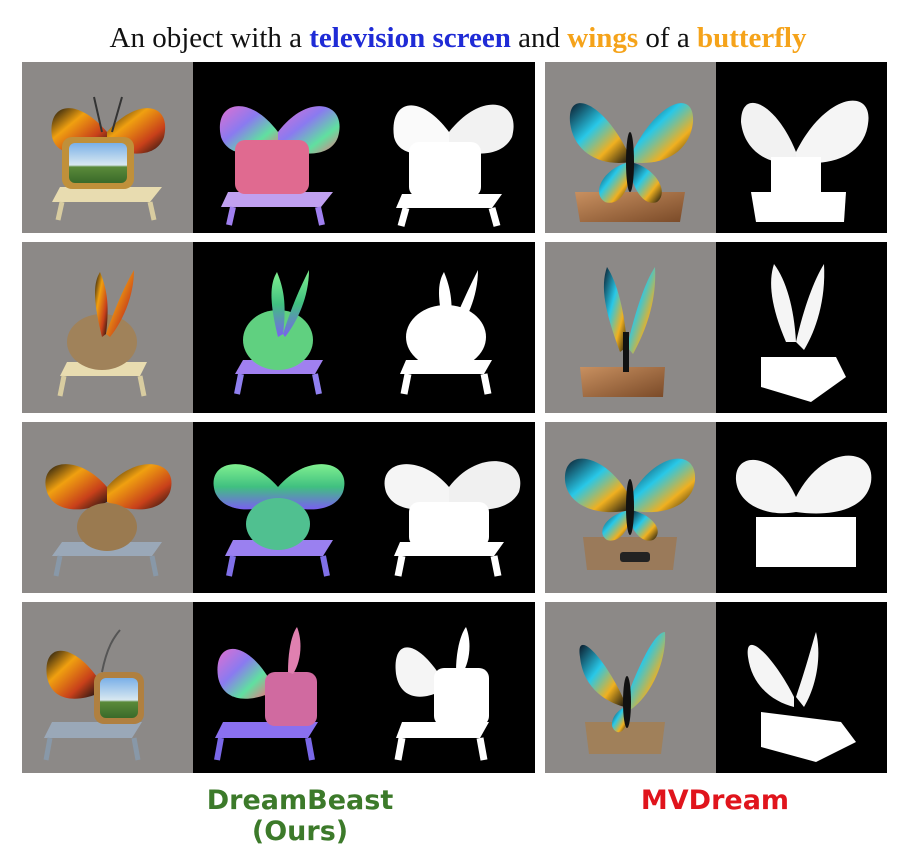 The width and height of the screenshot is (916, 847). Describe the element at coordinates (539, 38) in the screenshot. I see `title-mid-1: and` at that location.